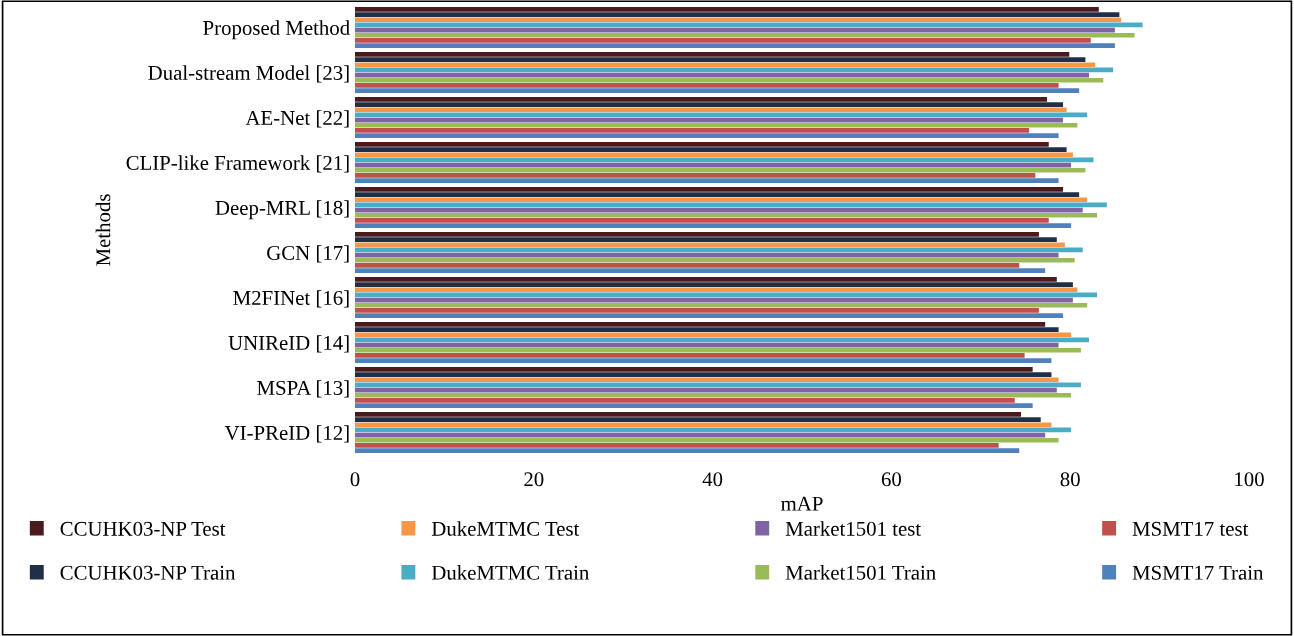 This screenshot has width=1294, height=636. What do you see at coordinates (276, 30) in the screenshot?
I see `y-tick-label: Proposed Method` at bounding box center [276, 30].